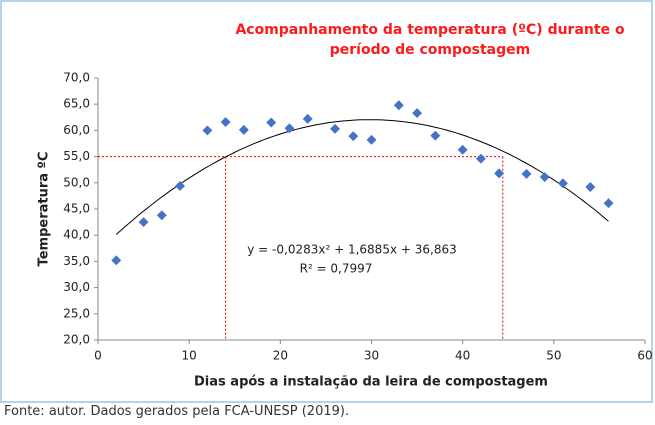 The image size is (655, 425). What do you see at coordinates (553, 356) in the screenshot?
I see `x-tick-label: 50` at bounding box center [553, 356].